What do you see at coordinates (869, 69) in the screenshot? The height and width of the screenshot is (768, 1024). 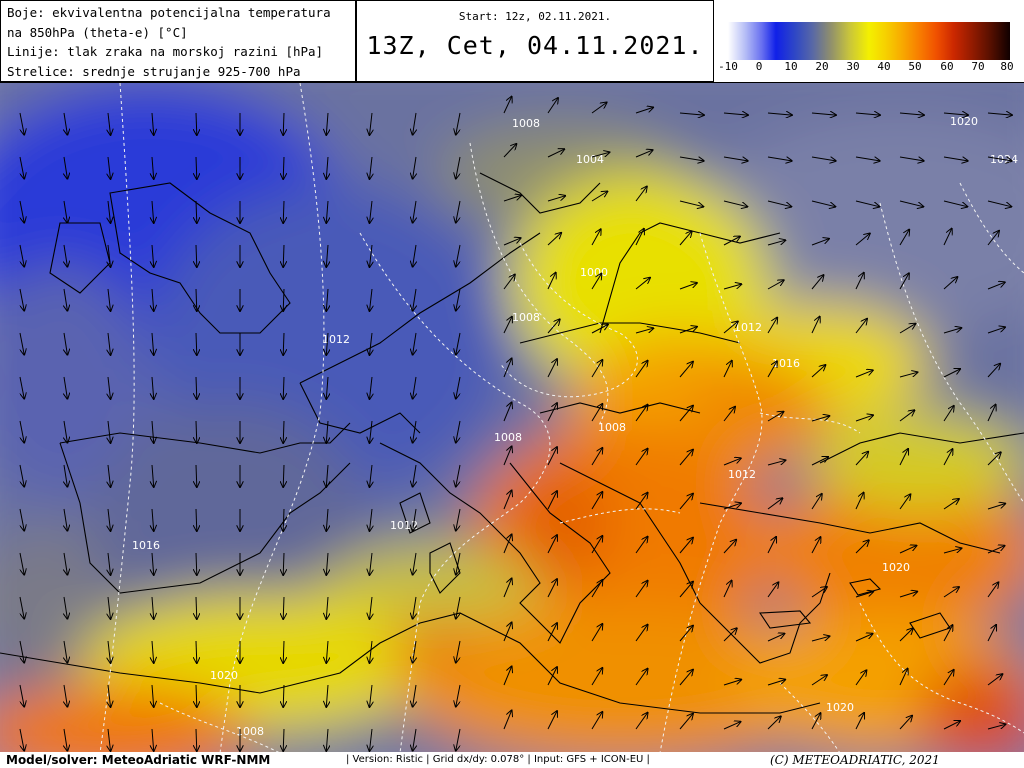 I see `colorbar-ticks: -10 0 10 20 30 40 50 60 70 80` at bounding box center [869, 69].